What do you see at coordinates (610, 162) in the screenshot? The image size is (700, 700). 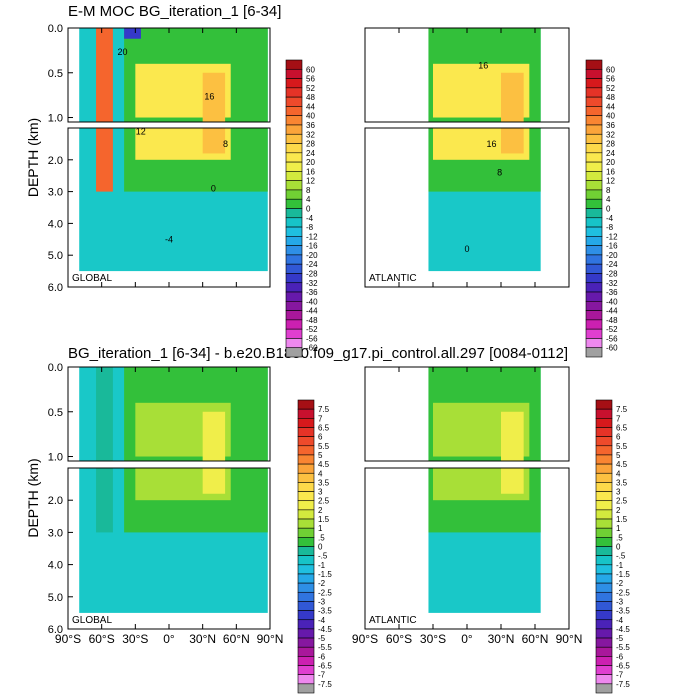 I see `colorbar-label: 20` at bounding box center [610, 162].